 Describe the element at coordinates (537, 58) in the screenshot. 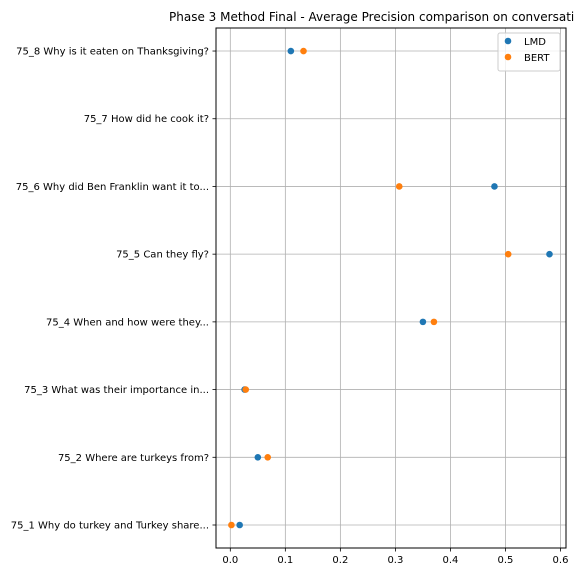

I see `legend-label-bert: BERT` at that location.